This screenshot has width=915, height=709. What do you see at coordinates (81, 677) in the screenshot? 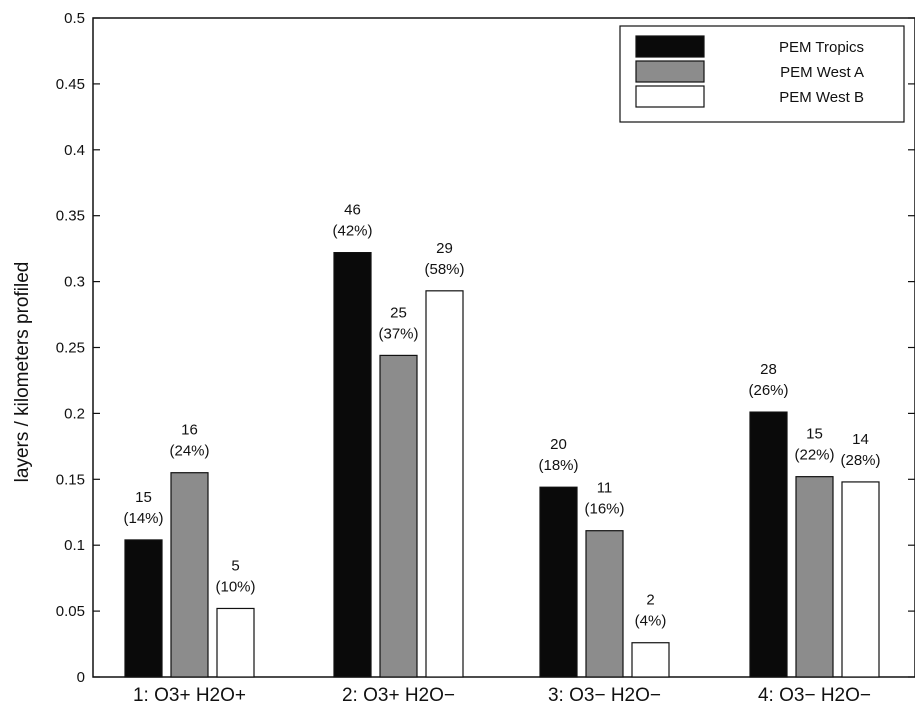
I see `y-tick-label: 0` at bounding box center [81, 677].